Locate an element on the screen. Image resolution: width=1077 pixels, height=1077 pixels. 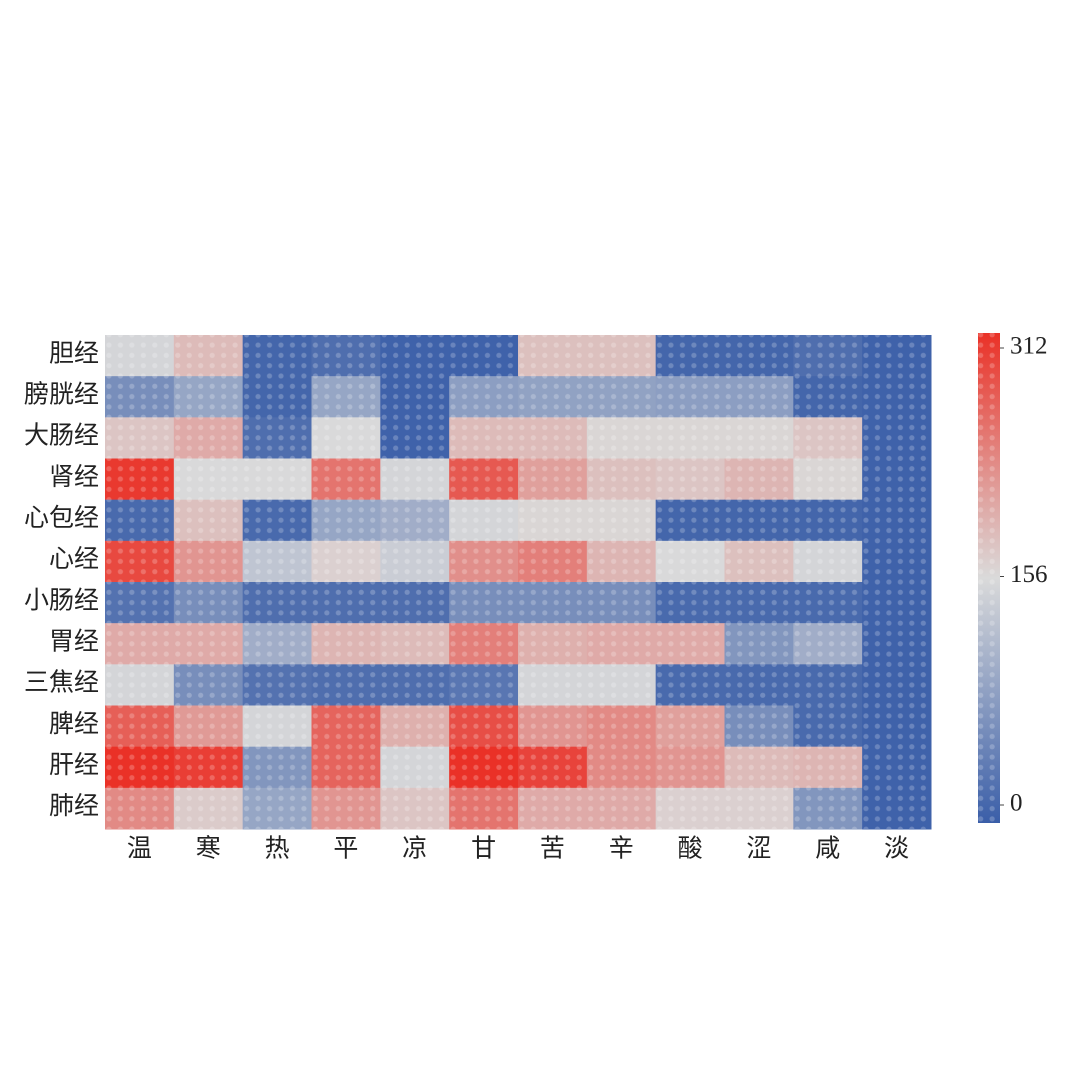
y-tick-label: 大肠经 is located at coordinates (61, 436).